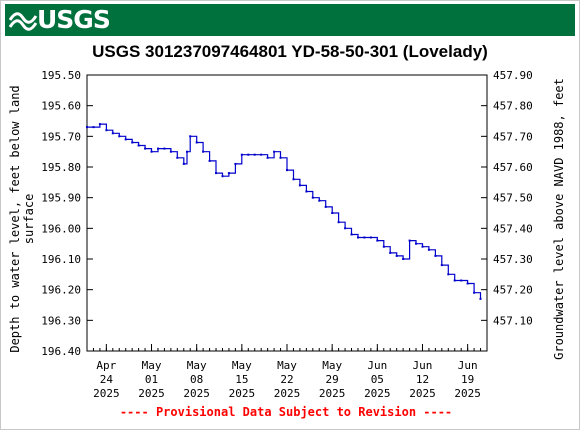 This screenshot has width=580, height=430. What do you see at coordinates (29, 219) in the screenshot?
I see `left-axis-title-line2: surface` at bounding box center [29, 219].